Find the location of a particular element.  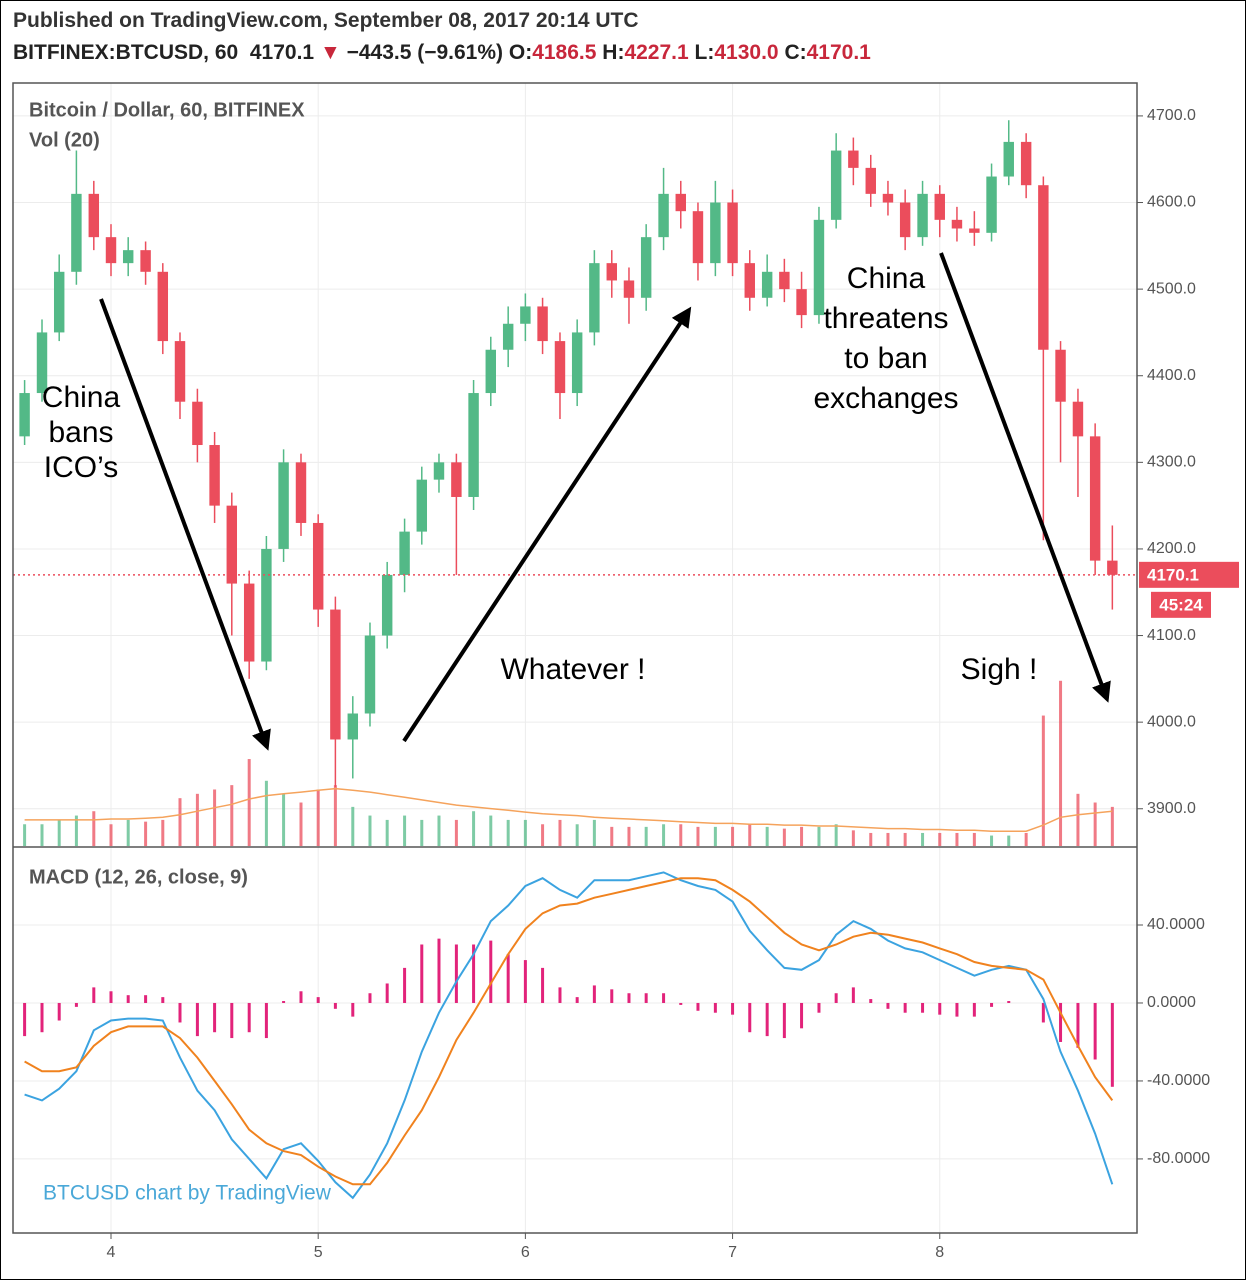

open-label: O: is located at coordinates (520, 52).